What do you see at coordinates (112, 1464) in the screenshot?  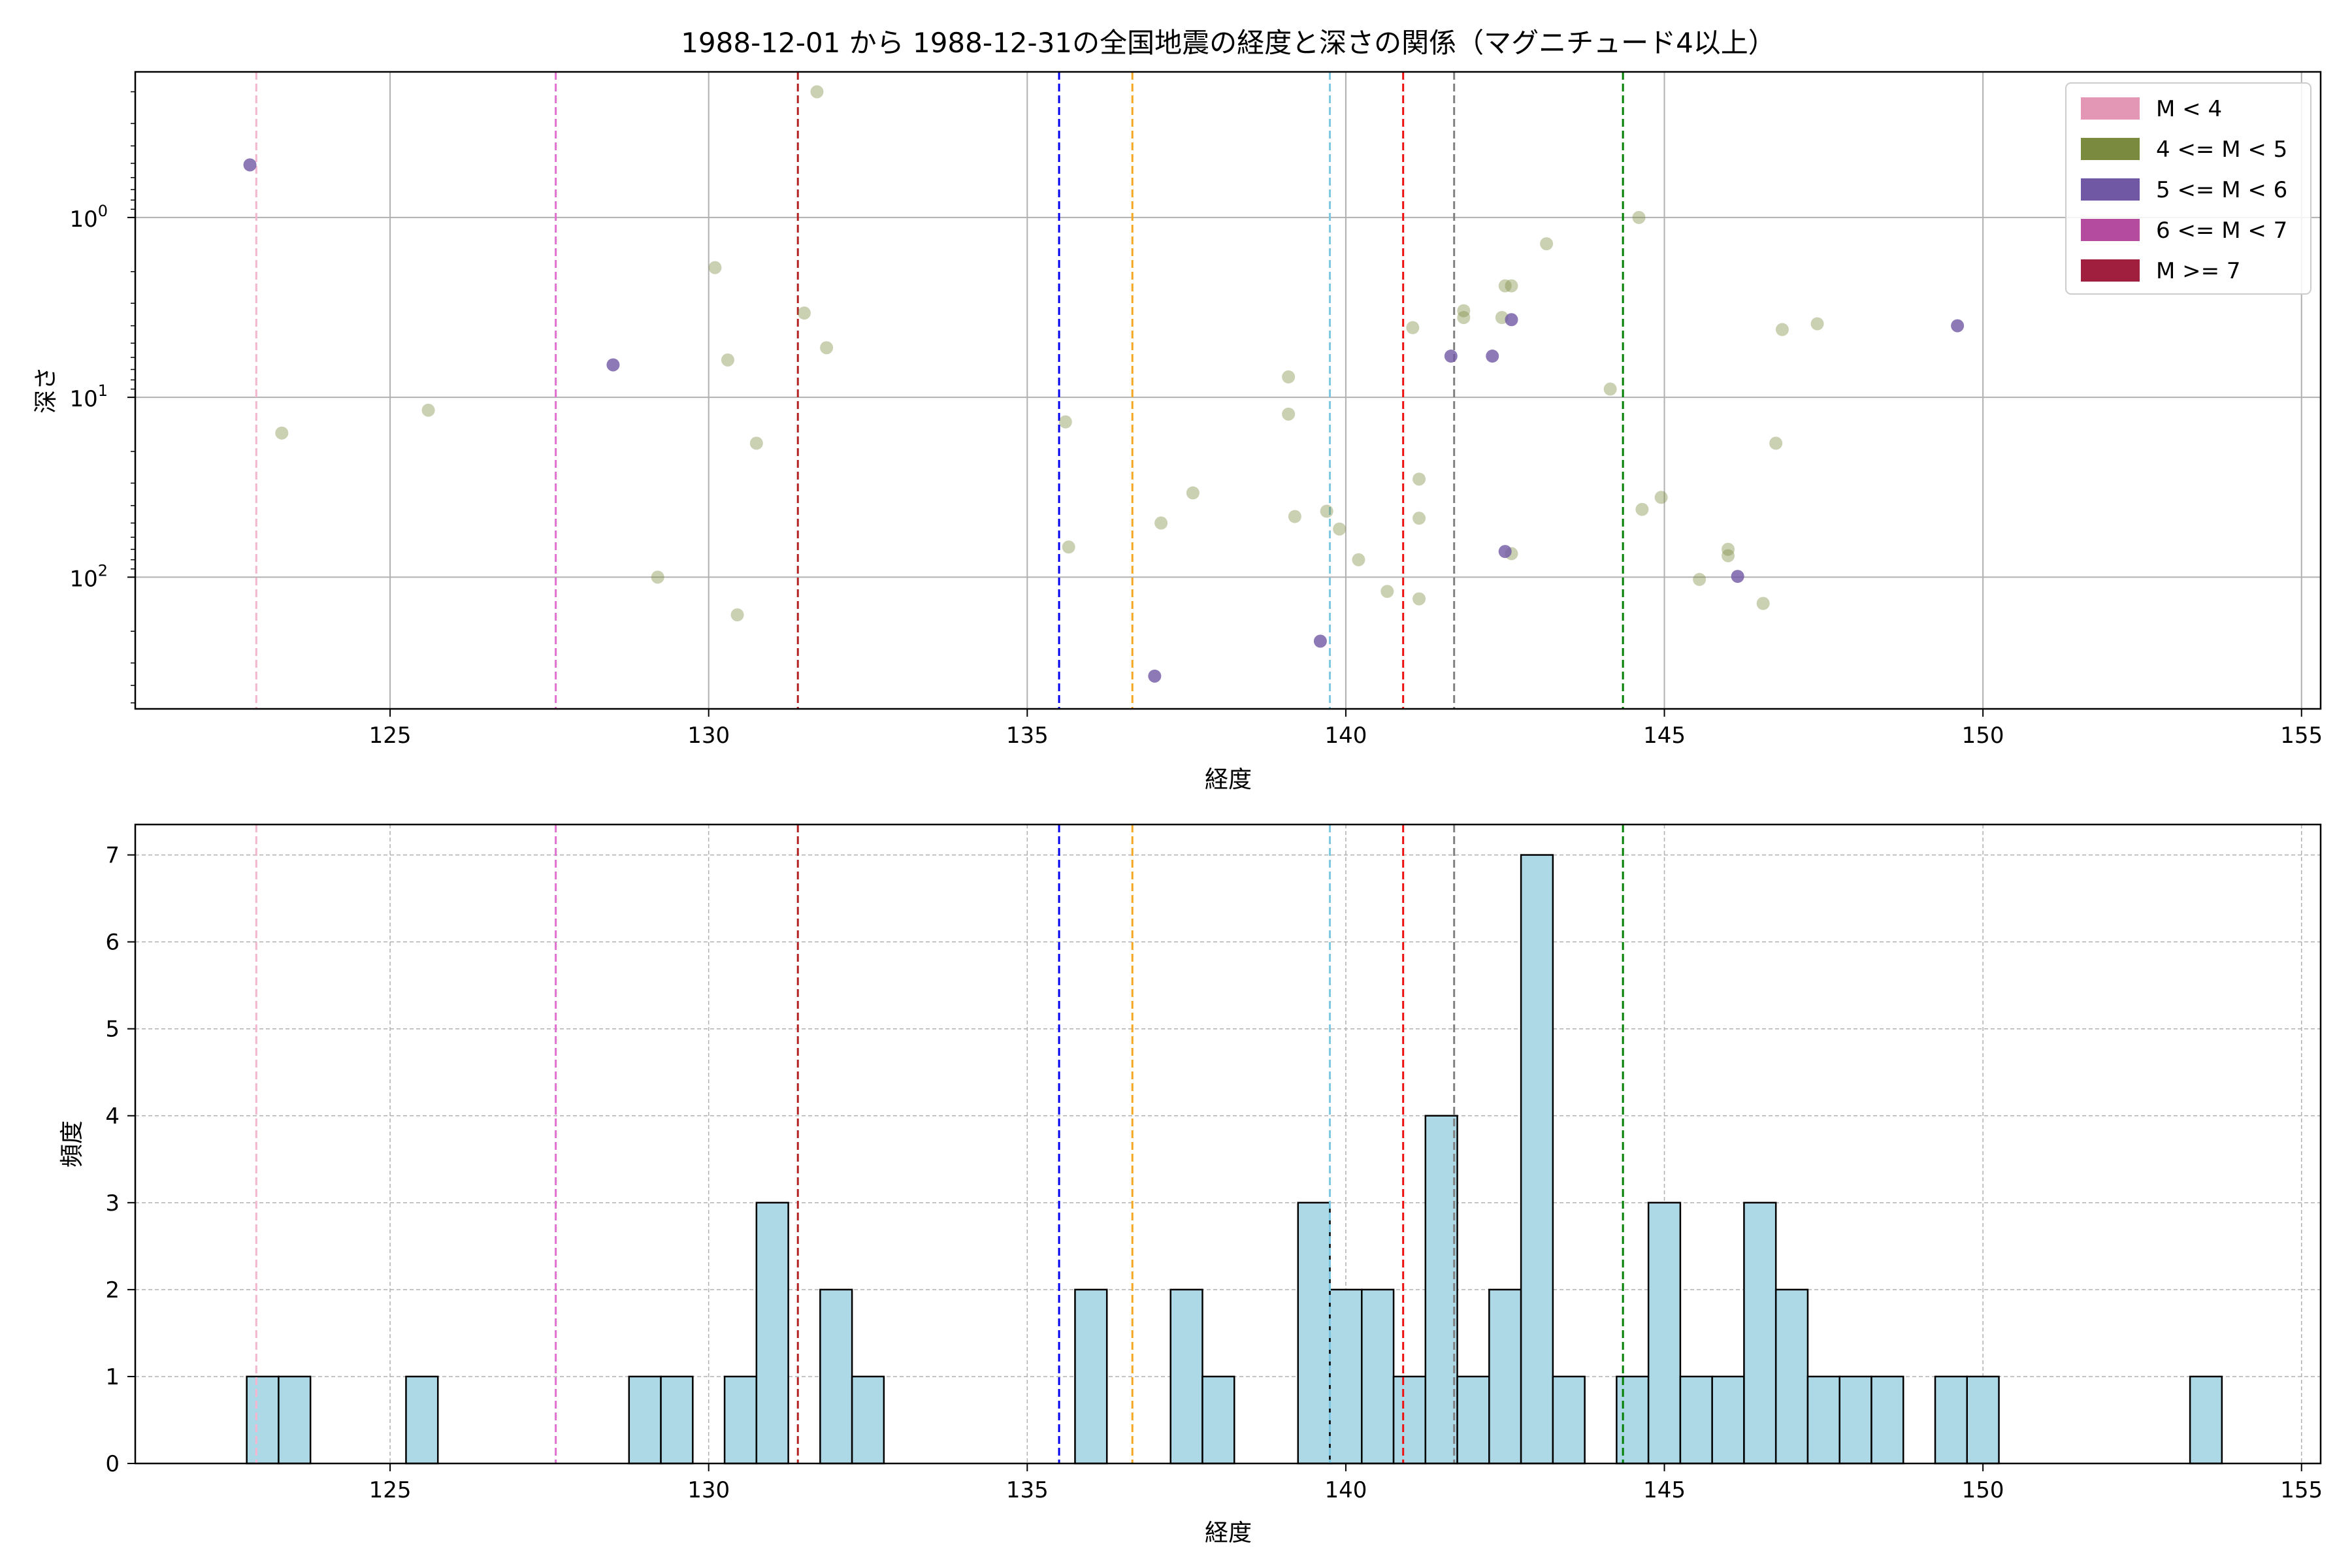 I see `histogram-y-tick-label: 0` at bounding box center [112, 1464].